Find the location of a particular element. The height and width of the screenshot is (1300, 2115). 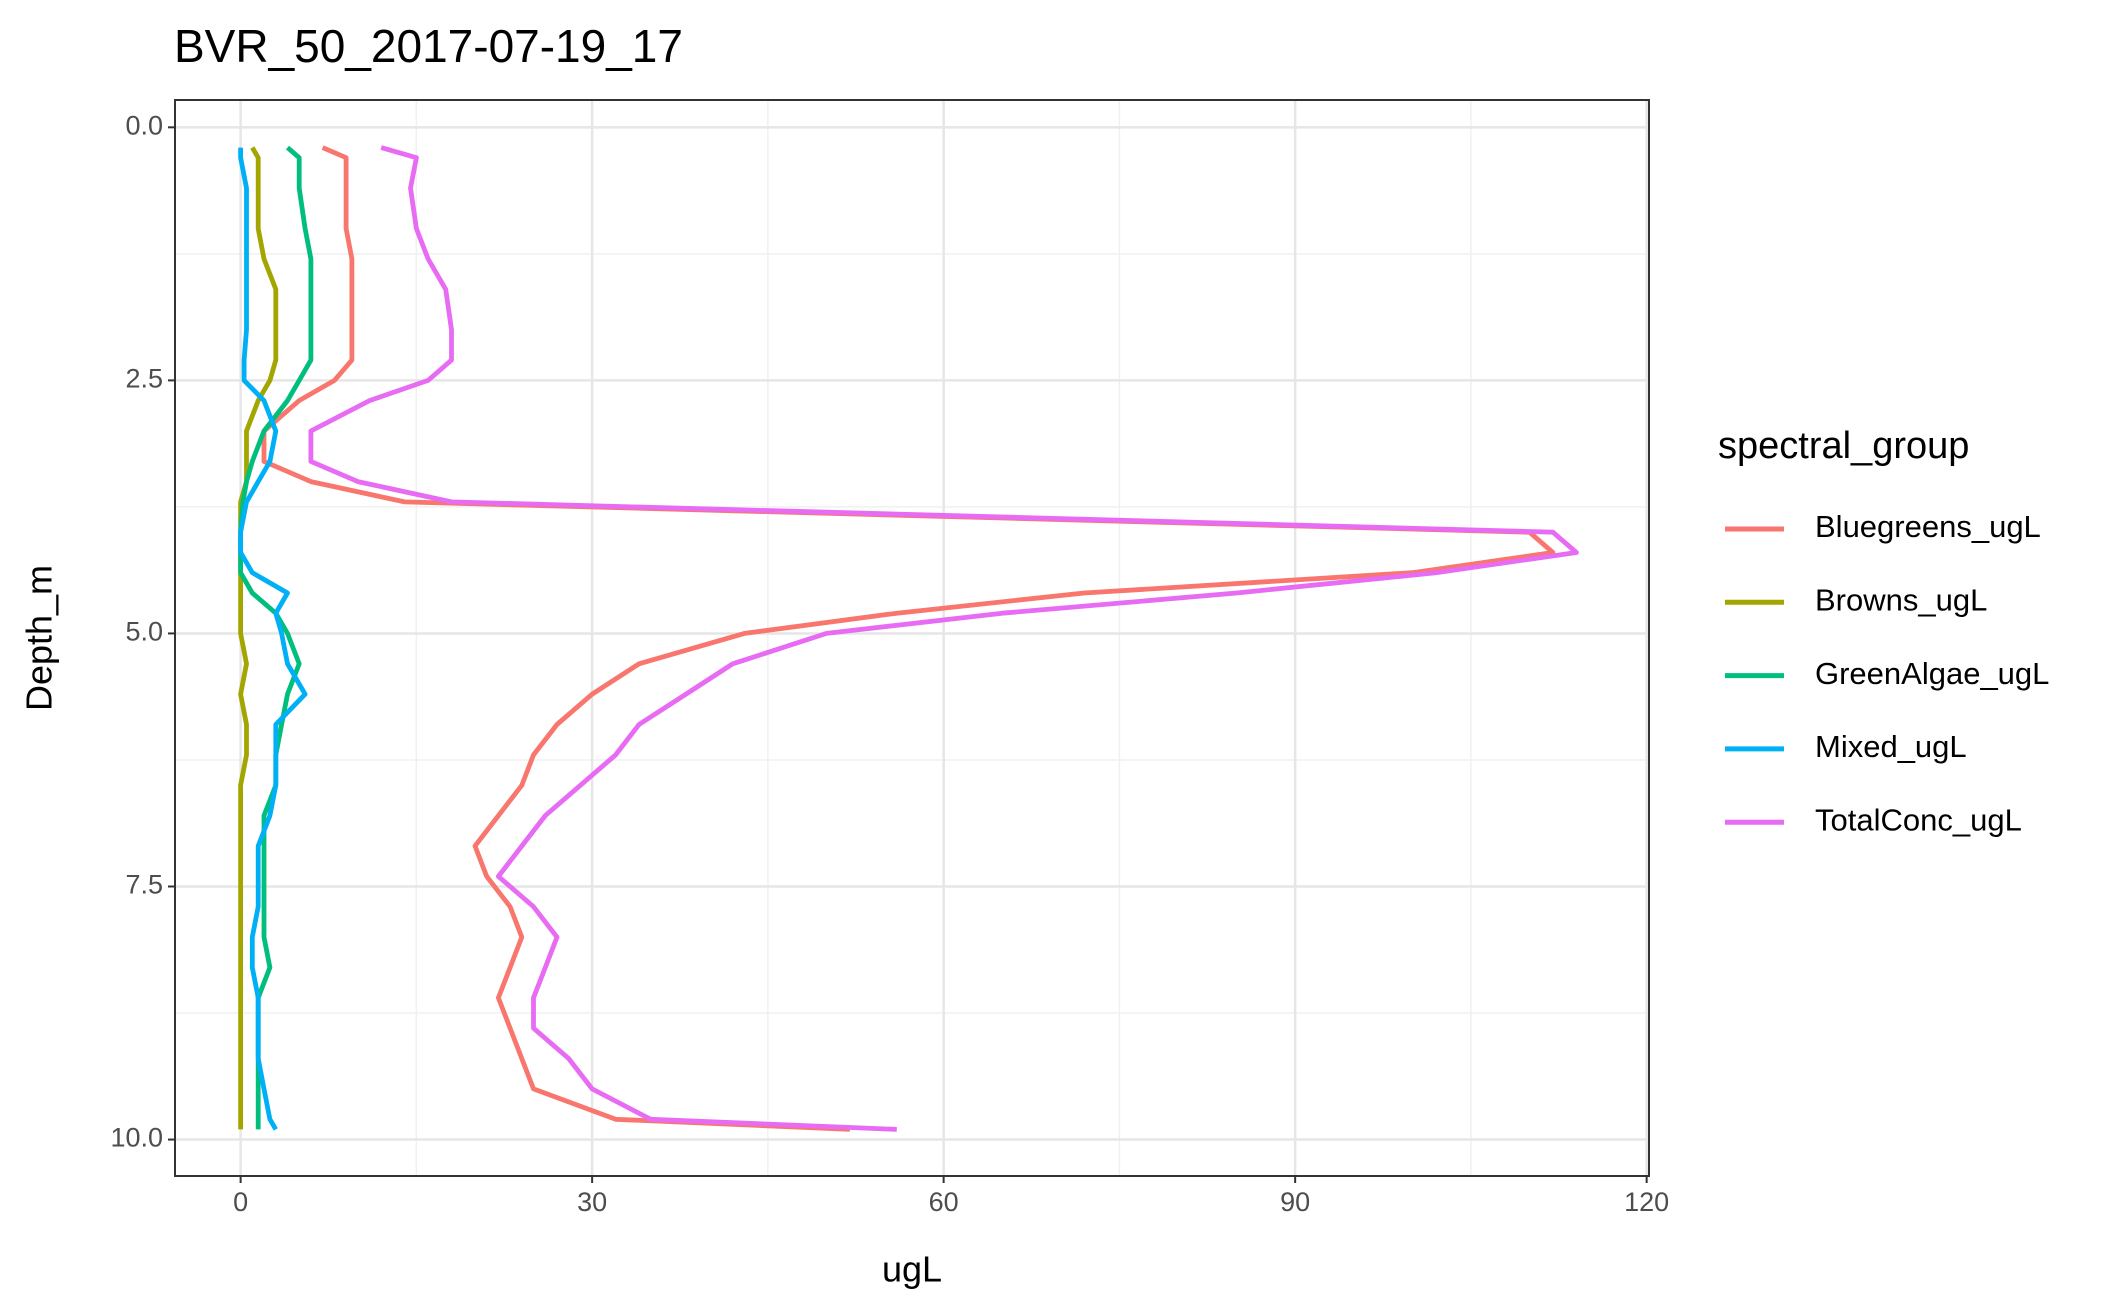

y-tick-label: 0.0 is located at coordinates (144, 125).